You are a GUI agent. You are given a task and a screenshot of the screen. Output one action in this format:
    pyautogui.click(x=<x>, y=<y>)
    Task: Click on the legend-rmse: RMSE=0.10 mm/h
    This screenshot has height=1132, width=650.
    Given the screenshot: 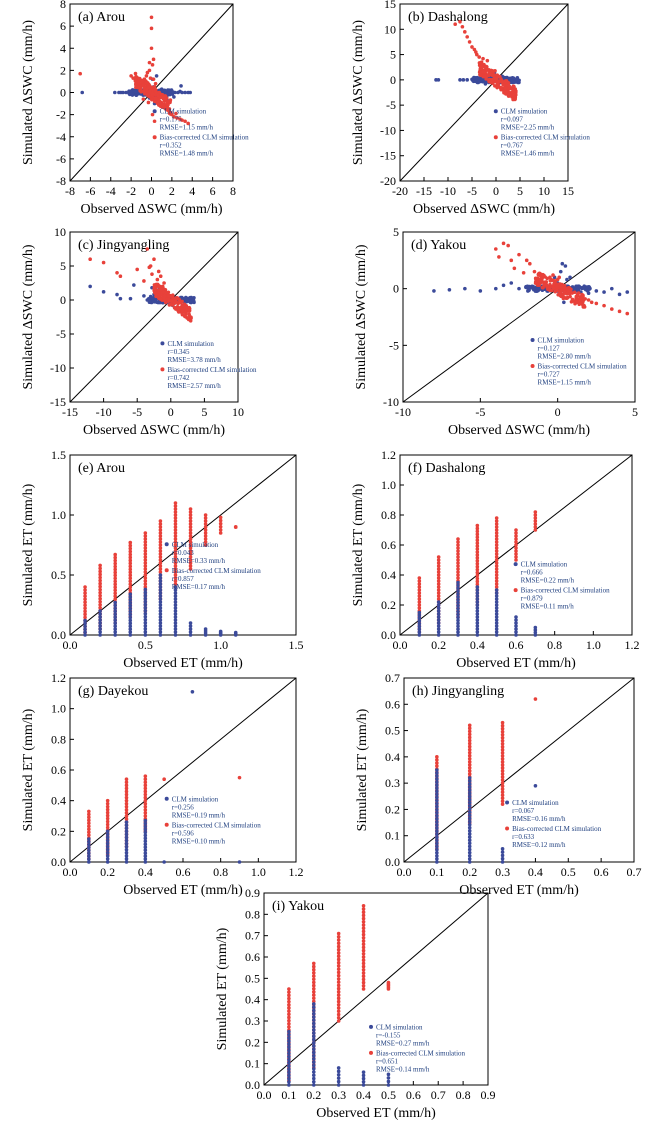 What is the action you would take?
    pyautogui.click(x=199, y=841)
    